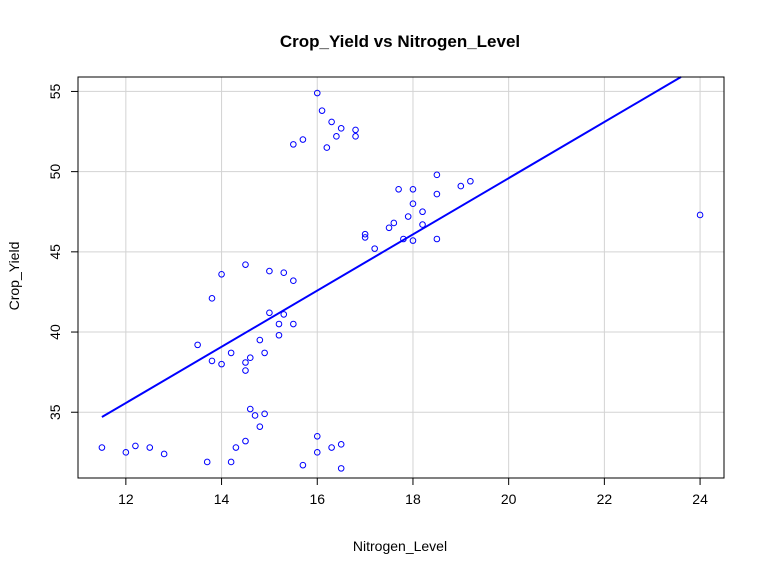 This screenshot has width=764, height=574. What do you see at coordinates (509, 499) in the screenshot?
I see `x-tick-label: 20` at bounding box center [509, 499].